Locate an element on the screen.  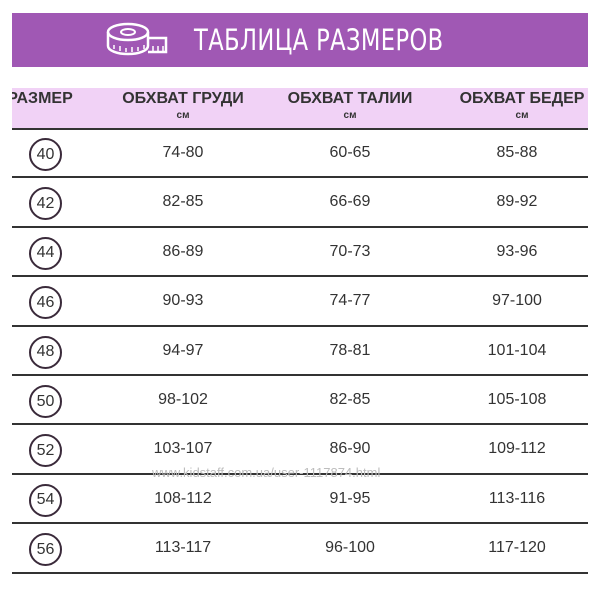
table-cell: 105-108 is located at coordinates (517, 399).